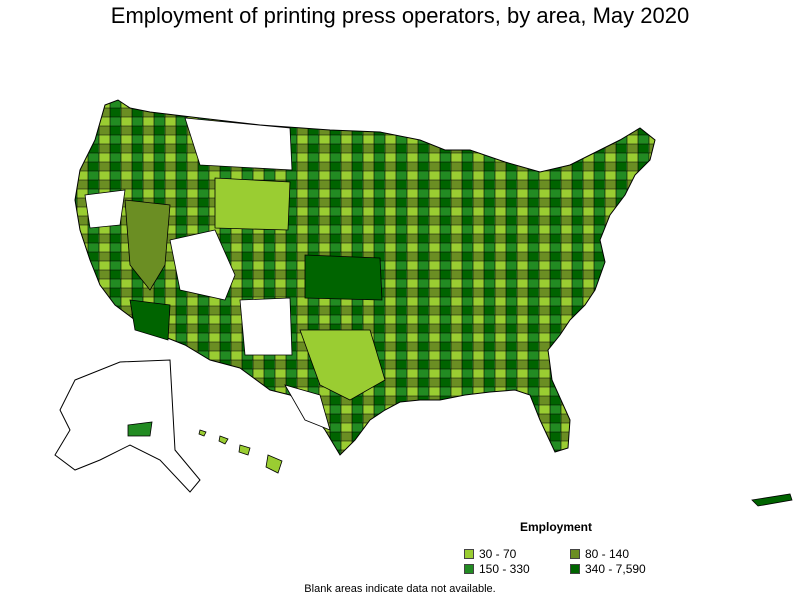  What do you see at coordinates (400, 589) in the screenshot?
I see `footnote: Blank areas indicate data not available.` at bounding box center [400, 589].